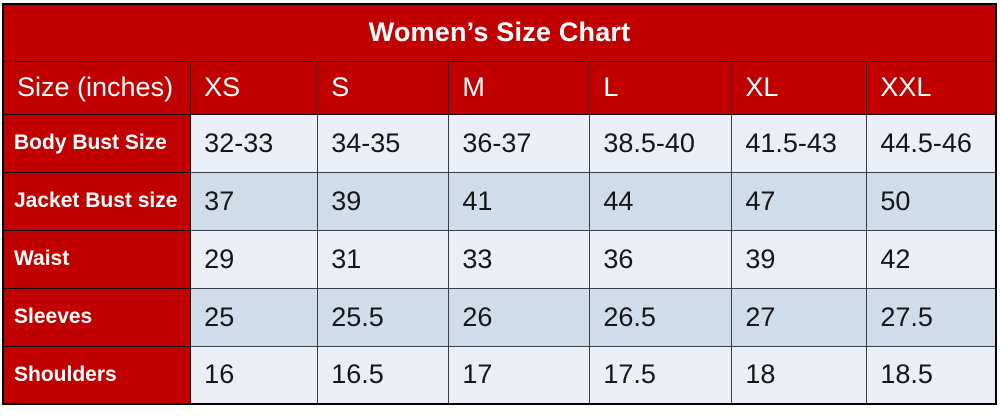  Describe the element at coordinates (799, 87) in the screenshot. I see `column-header-xl: XL` at that location.